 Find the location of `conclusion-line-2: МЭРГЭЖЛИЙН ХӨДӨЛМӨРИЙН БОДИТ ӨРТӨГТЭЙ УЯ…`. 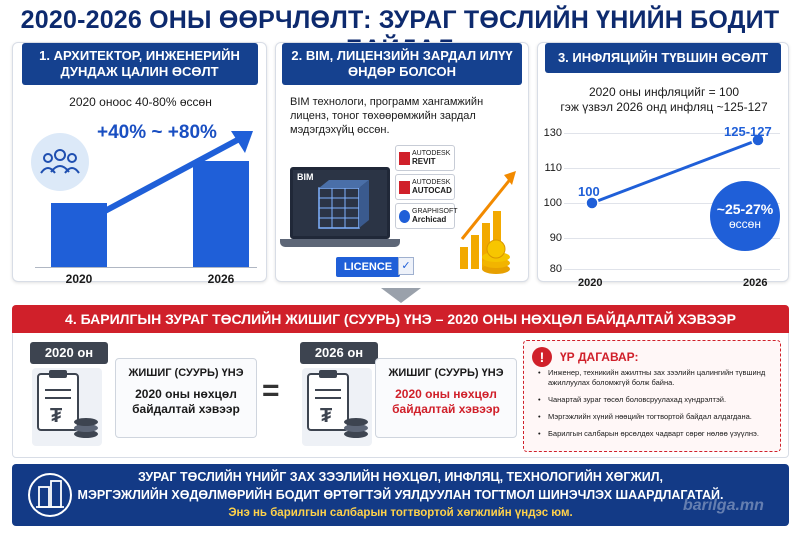

conclusion-line-2: МЭРГЭЖЛИЙН ХӨДӨЛМӨРИЙН БОДИТ ӨРТӨГТЭЙ УЯ… is located at coordinates (400, 495).